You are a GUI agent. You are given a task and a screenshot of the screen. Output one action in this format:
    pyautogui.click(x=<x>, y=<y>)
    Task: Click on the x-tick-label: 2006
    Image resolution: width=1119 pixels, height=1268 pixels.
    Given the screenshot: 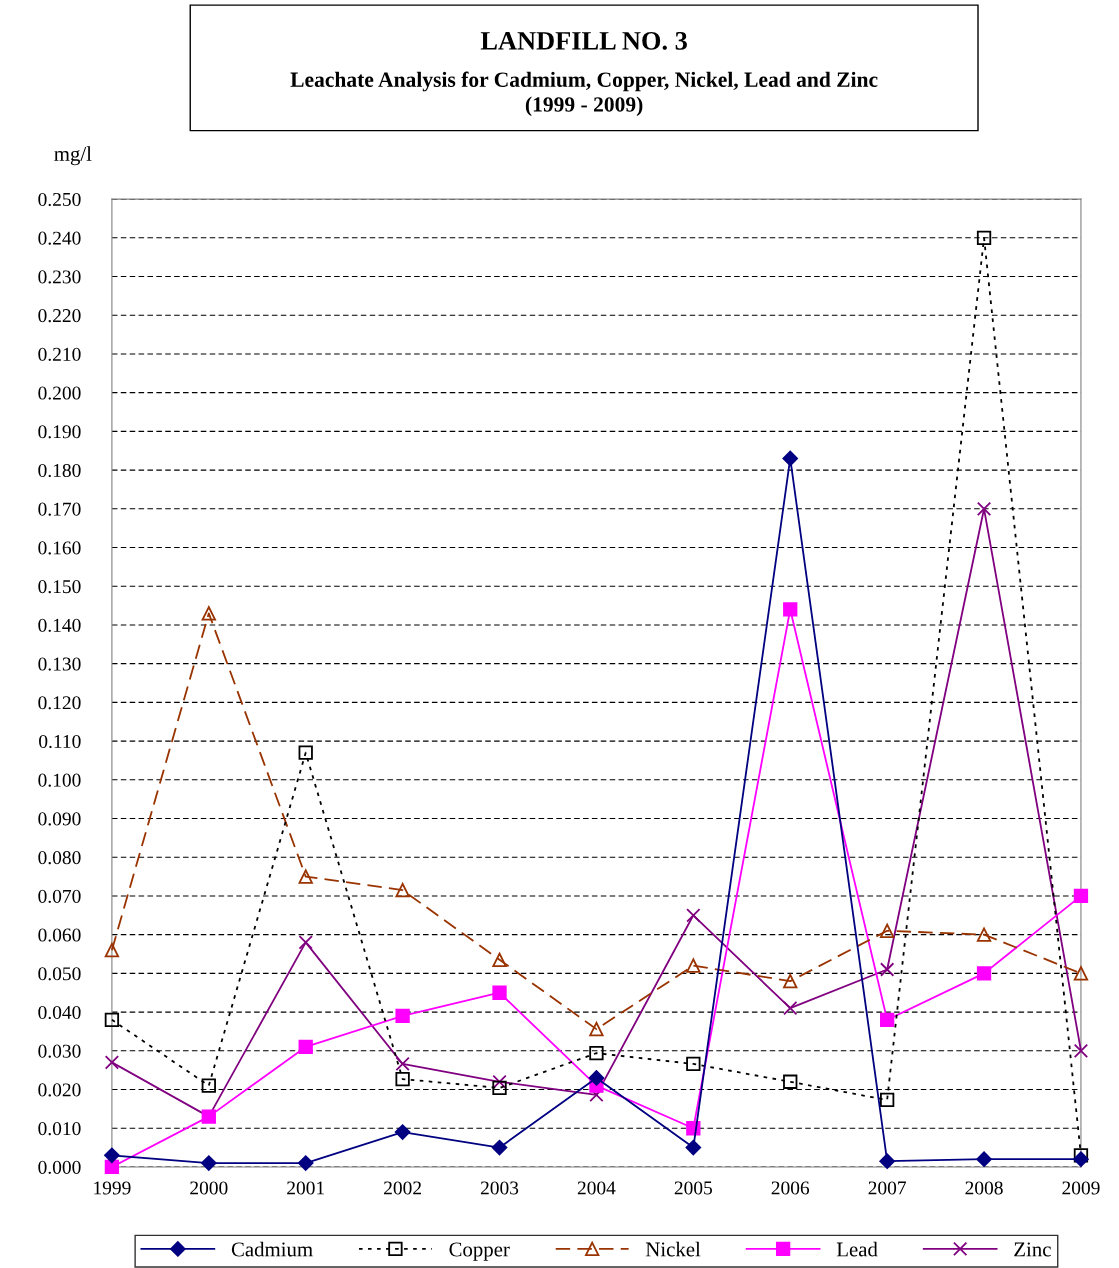 What is the action you would take?
    pyautogui.click(x=790, y=1188)
    